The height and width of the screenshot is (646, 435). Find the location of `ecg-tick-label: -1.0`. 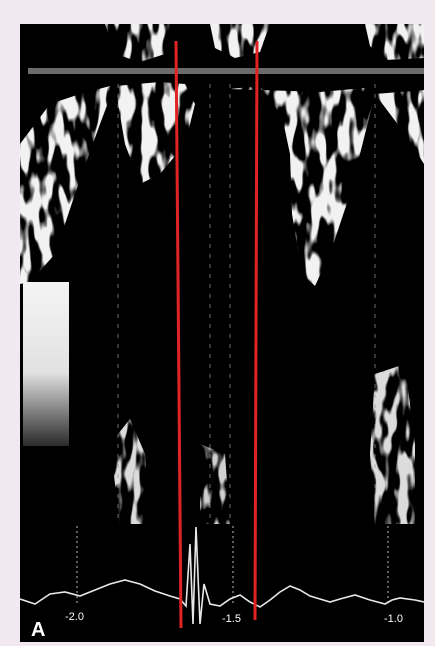

ecg-tick-label: -1.0 is located at coordinates (393, 619).